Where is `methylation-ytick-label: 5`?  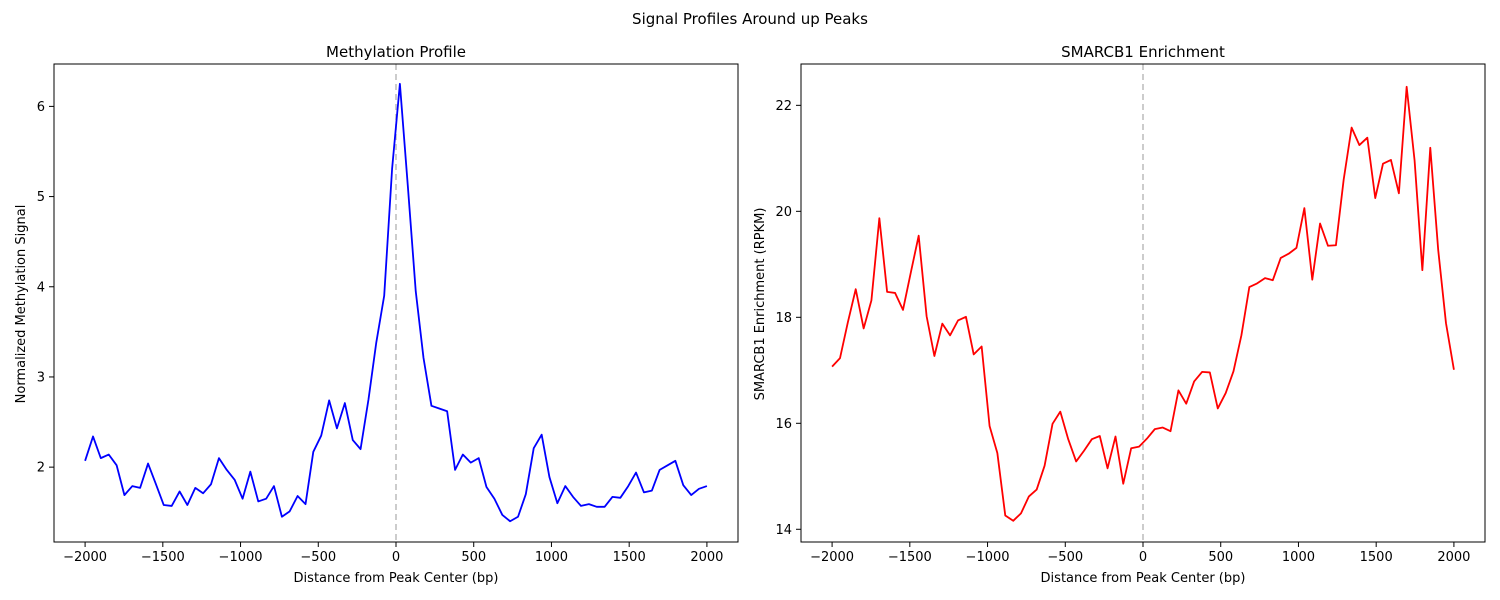 methylation-ytick-label: 5 is located at coordinates (41, 197).